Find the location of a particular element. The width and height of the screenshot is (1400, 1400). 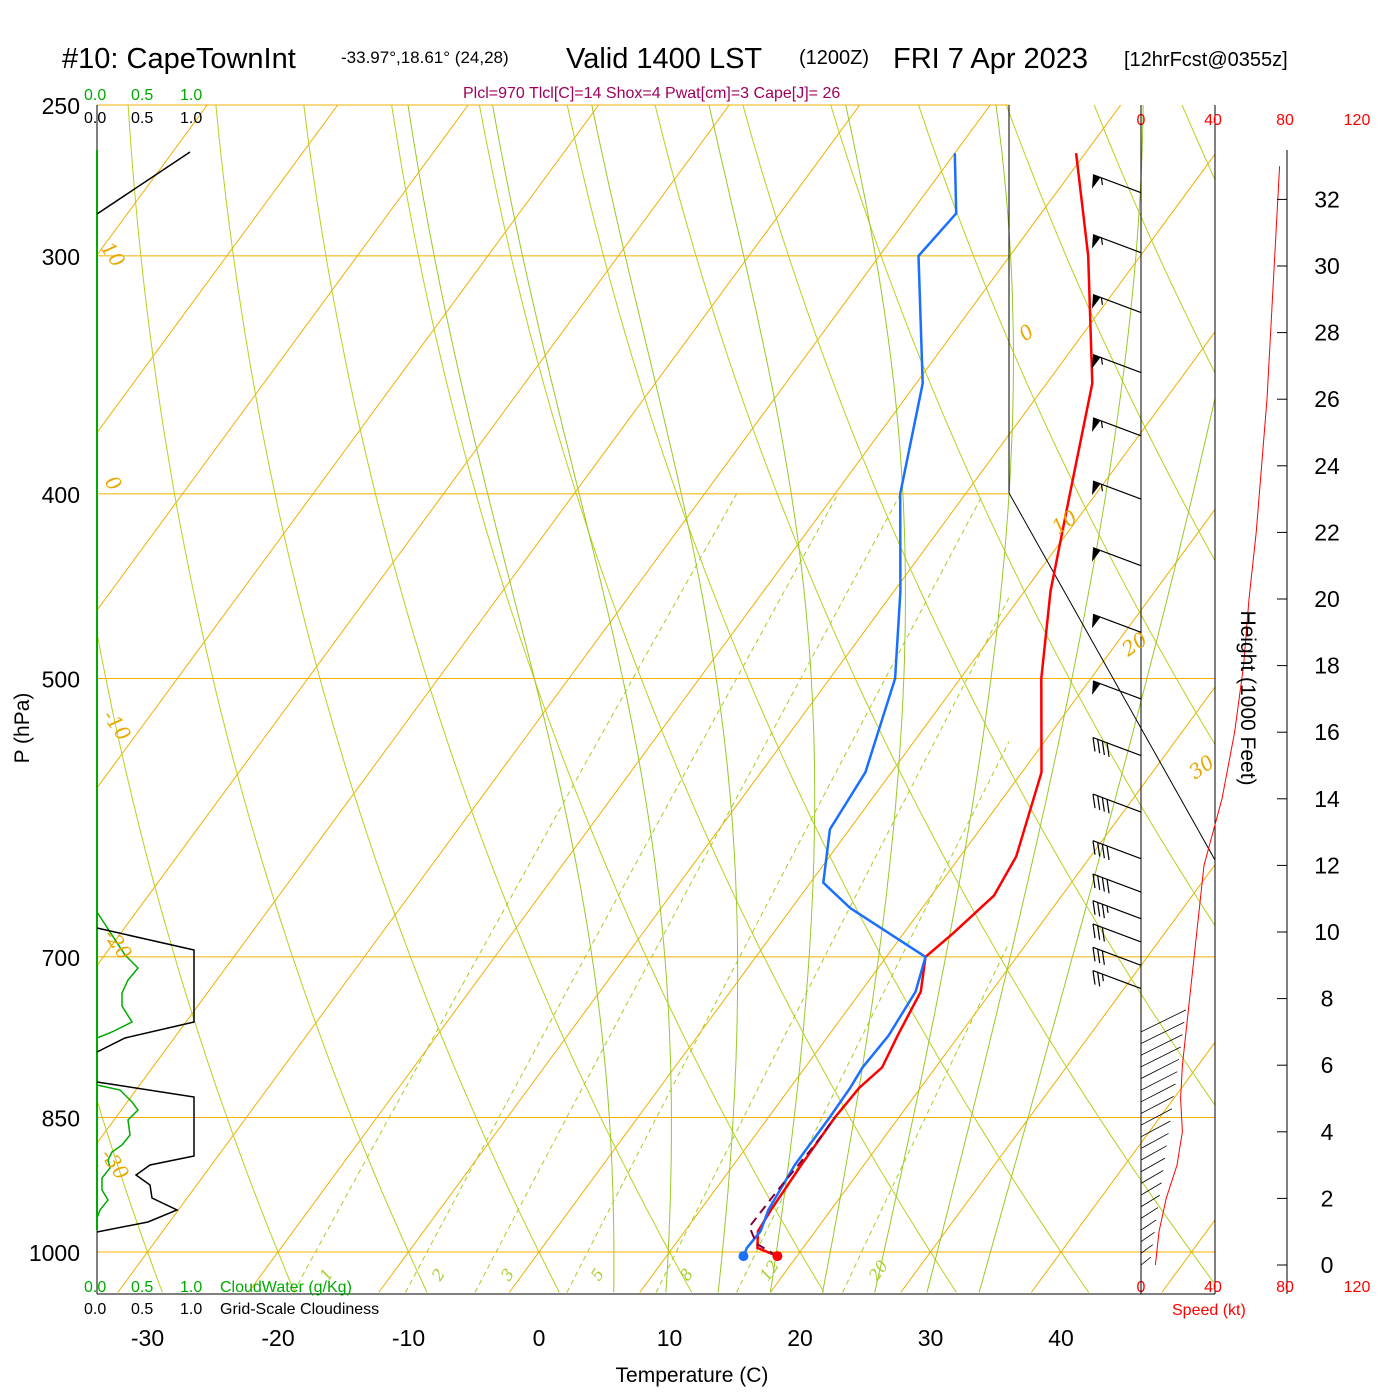

dewpoint-line is located at coordinates (850, 705).